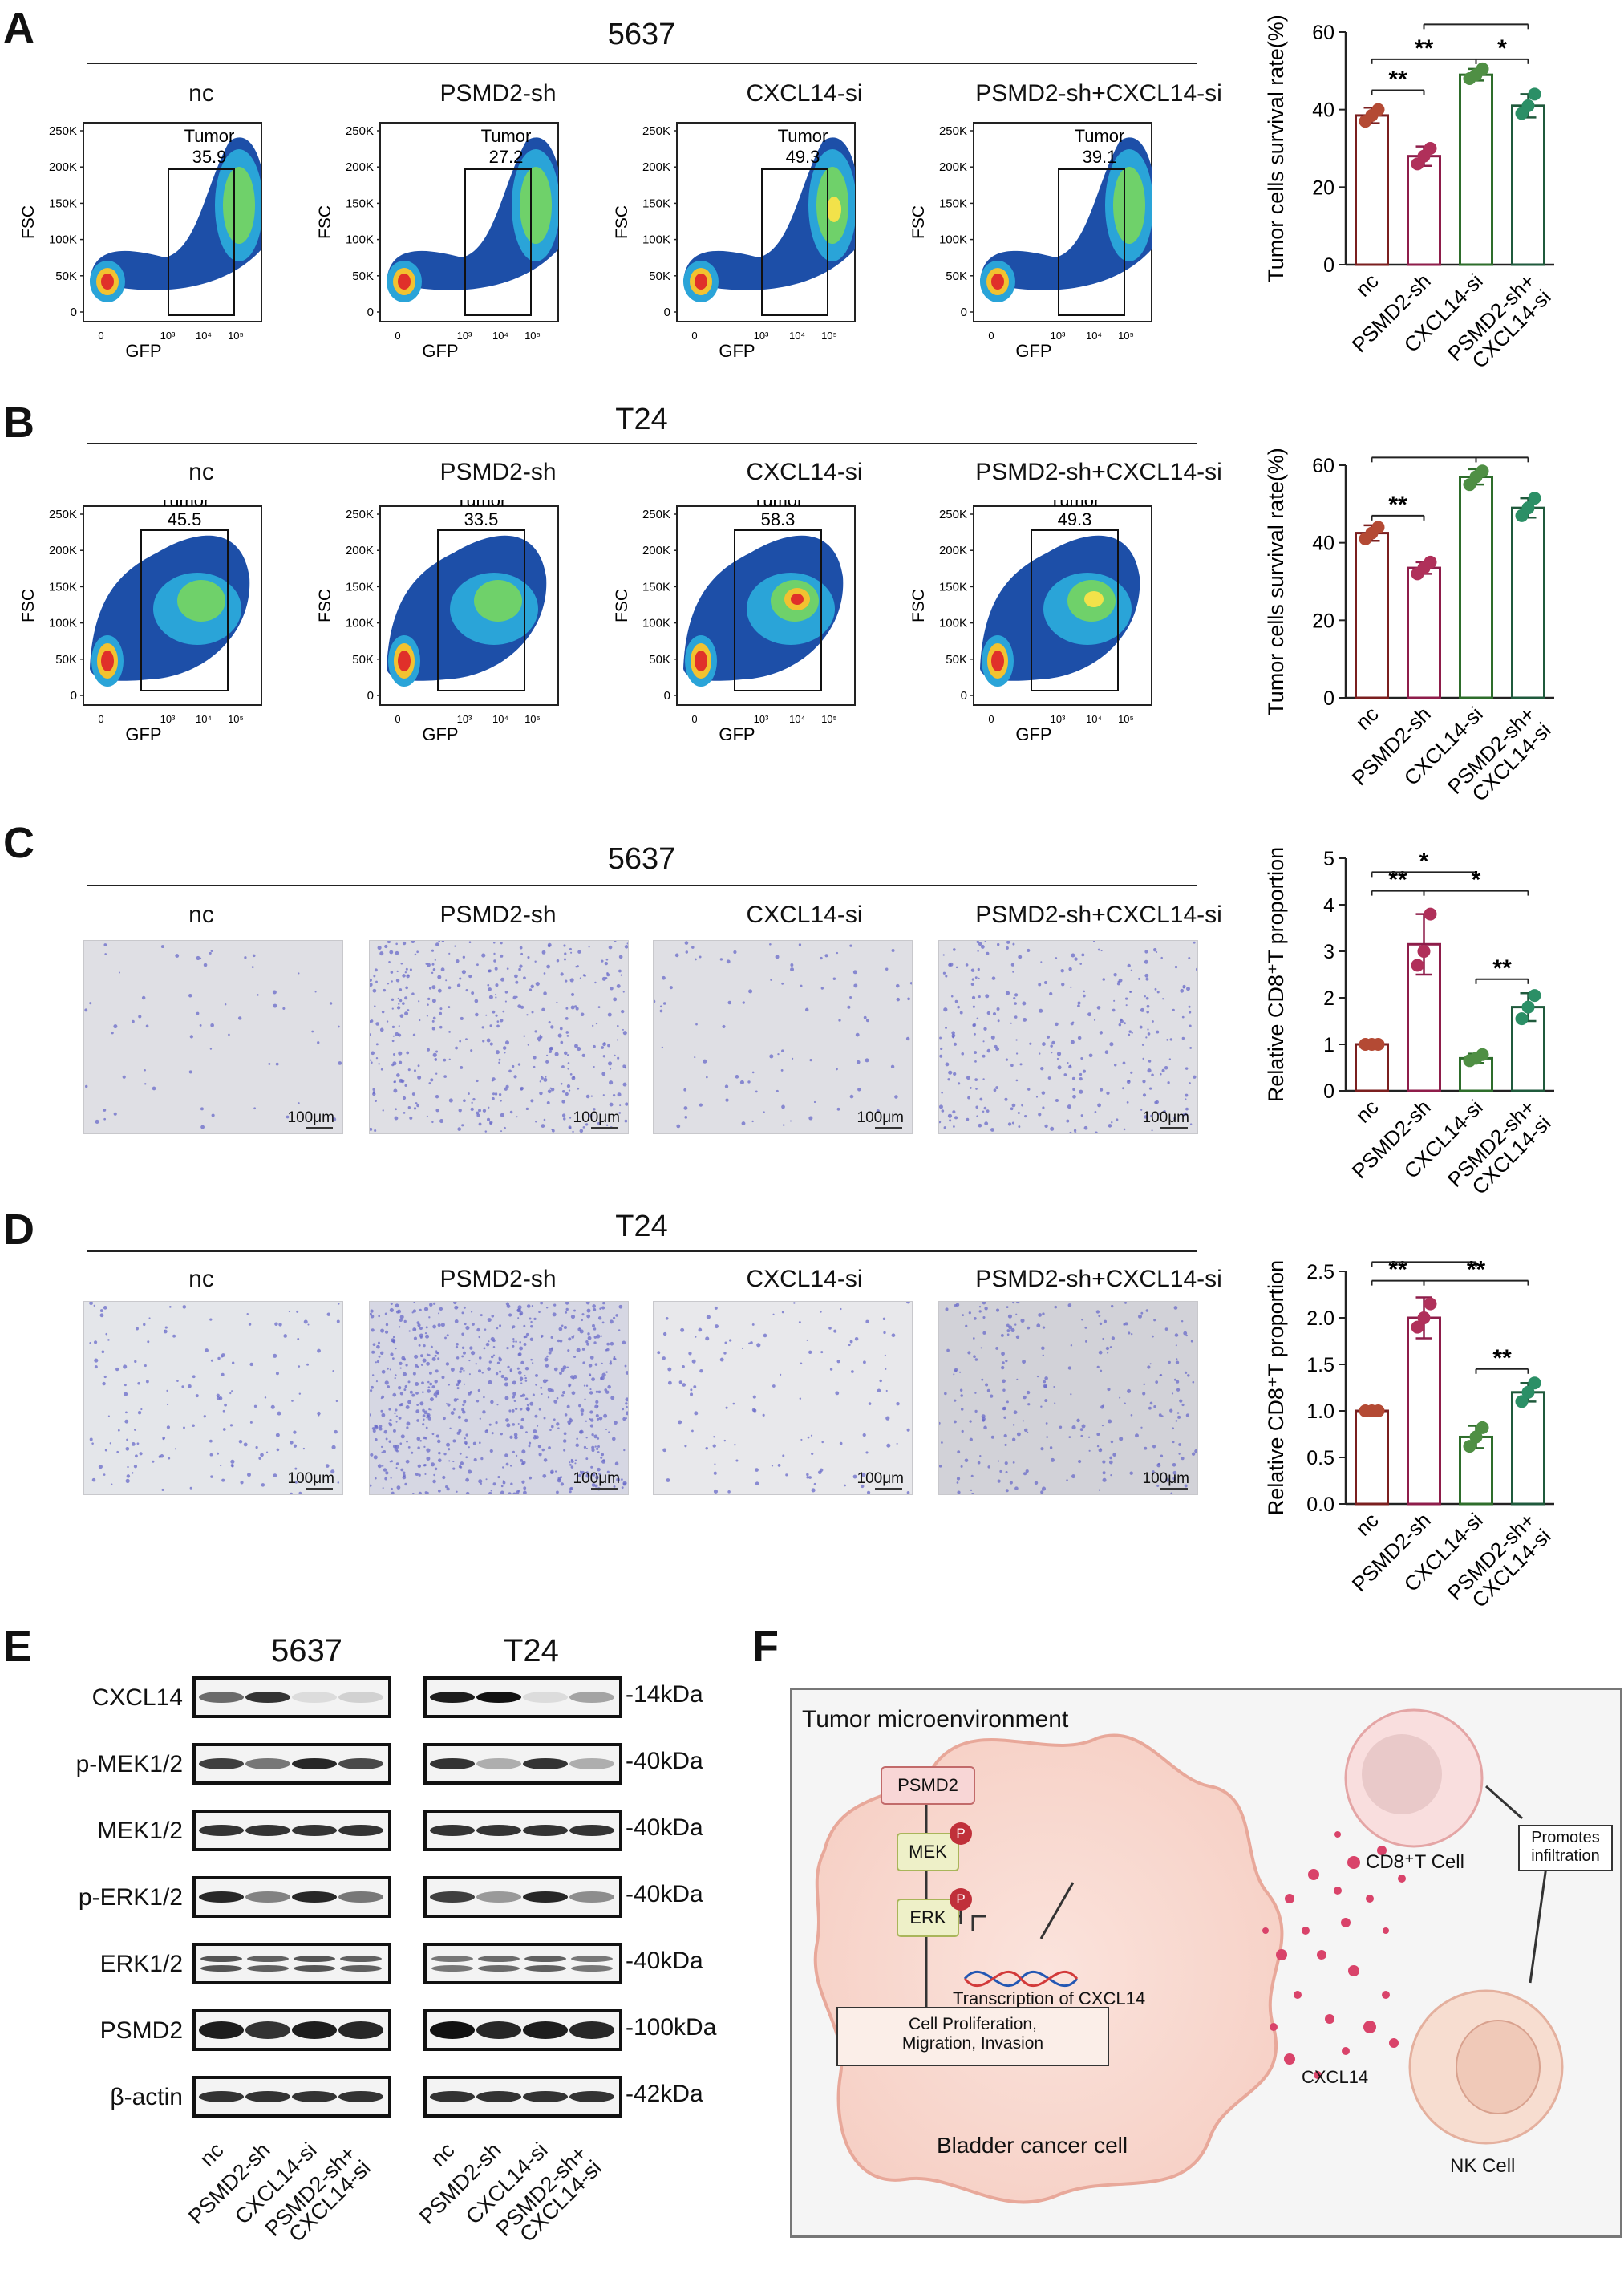  I want to click on y-axis-label: Relative CD8⁺T proportion, so click(1276, 975).